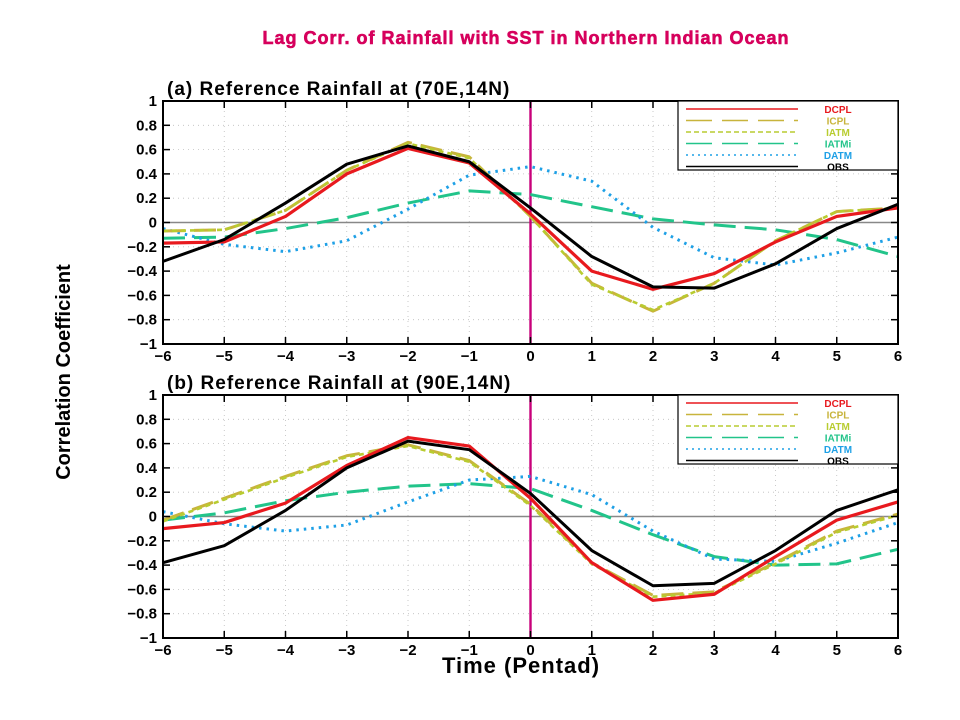 This screenshot has width=960, height=720. I want to click on x-axis-label: Time (Pentad), so click(521, 665).